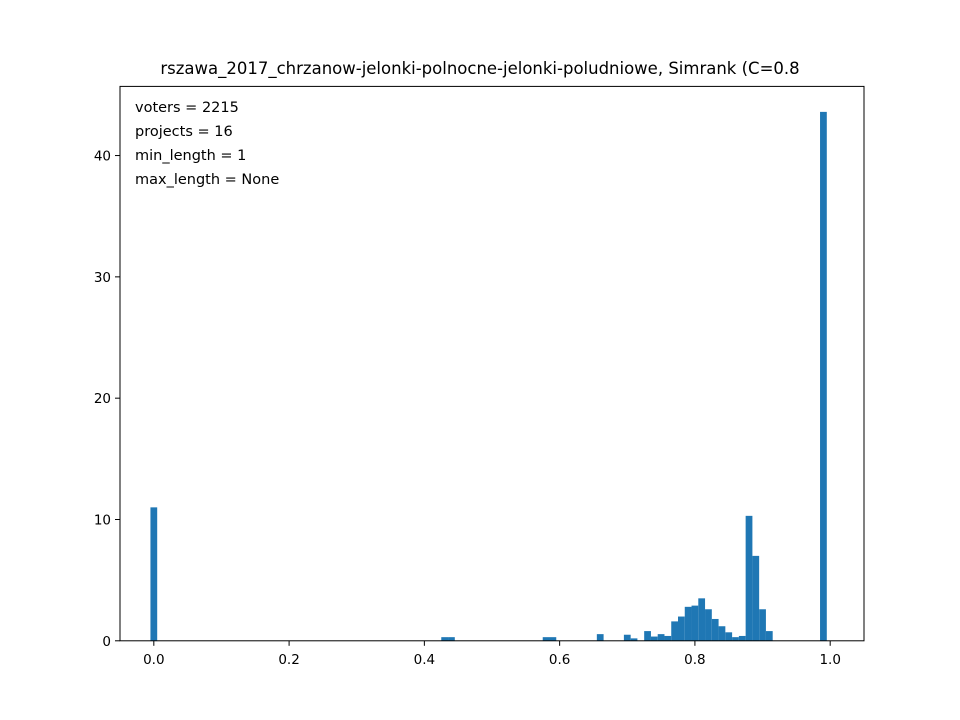  Describe the element at coordinates (207, 180) in the screenshot. I see `annotation-line: max_length = None` at that location.